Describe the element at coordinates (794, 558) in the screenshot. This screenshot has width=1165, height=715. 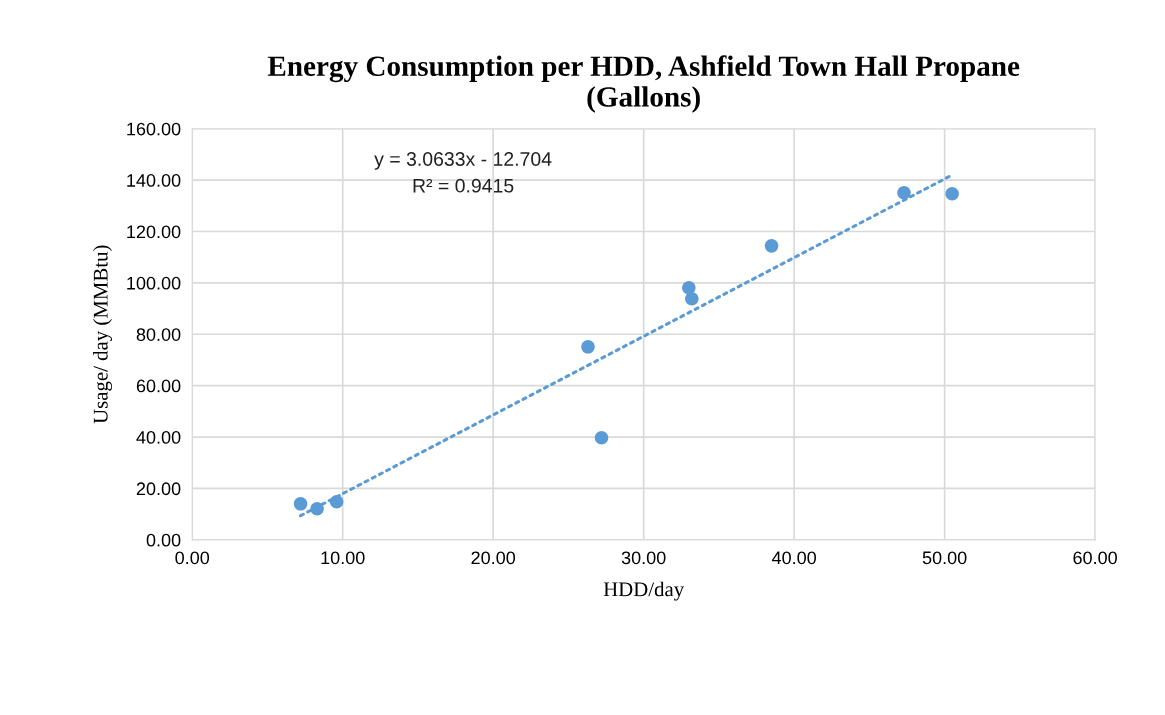
I see `x-tick-label: 40.00` at that location.